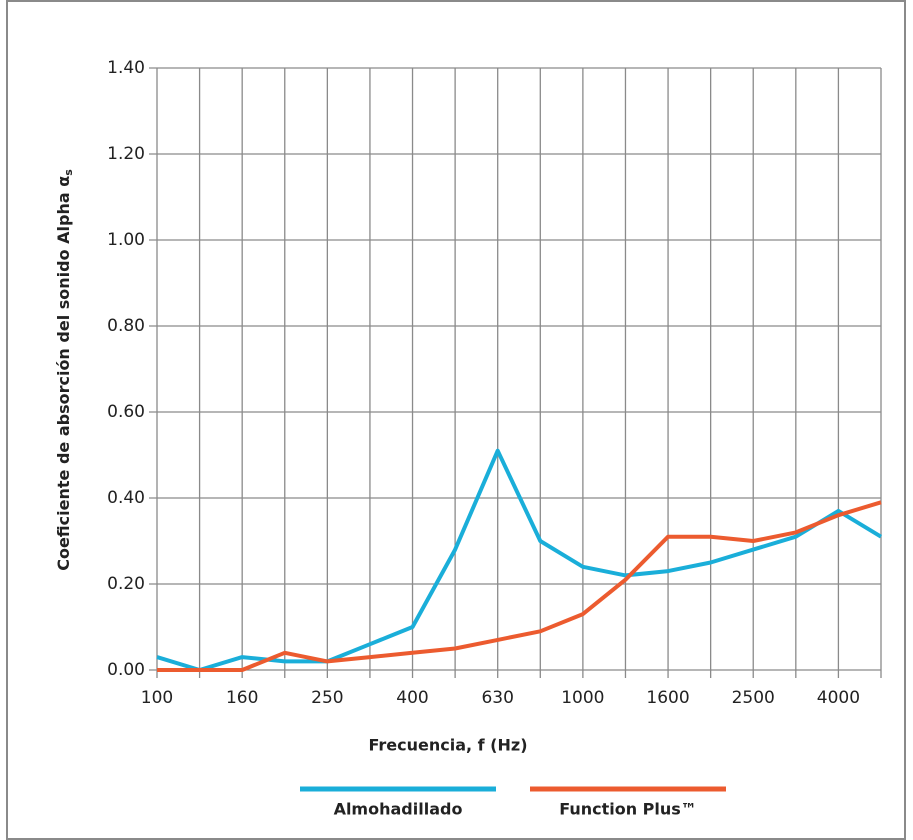 The width and height of the screenshot is (913, 840). Describe the element at coordinates (497, 698) in the screenshot. I see `x-tick-label: 630` at that location.